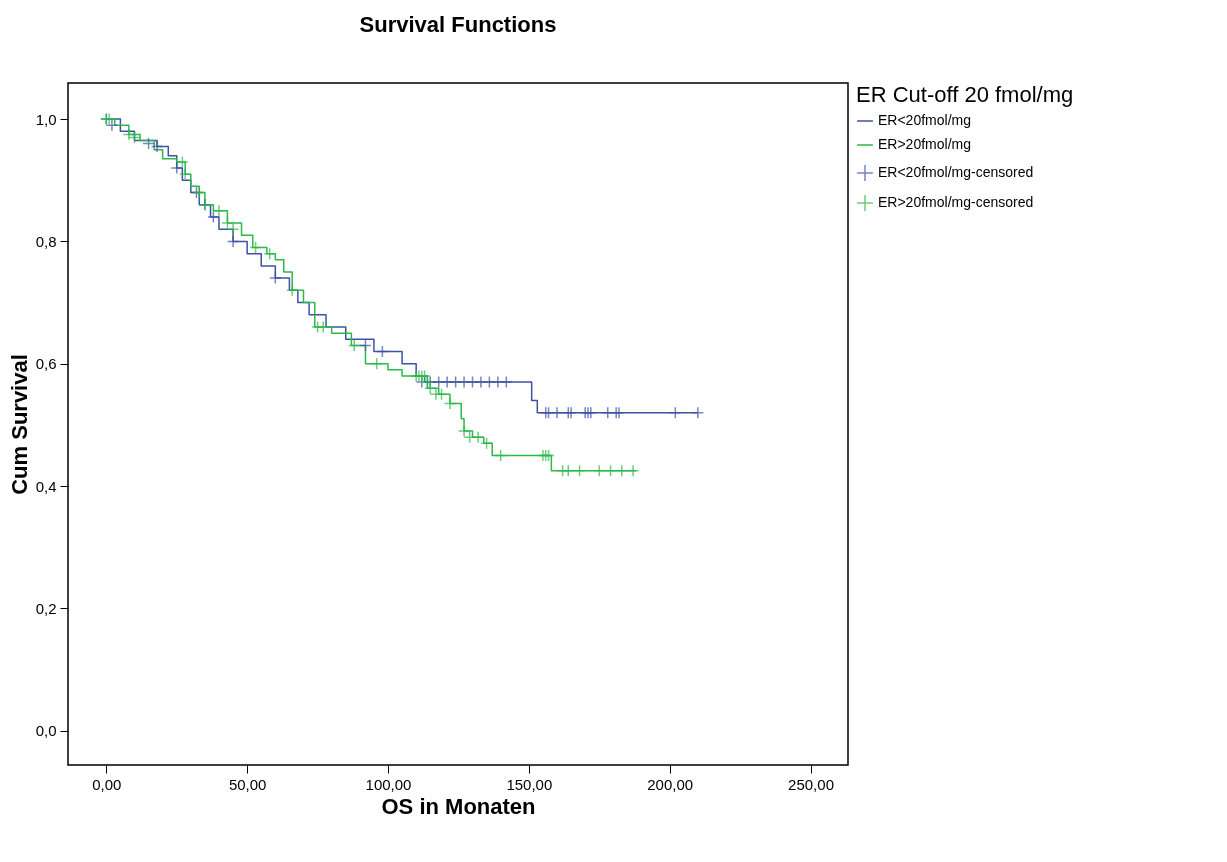 This screenshot has height=862, width=1227. I want to click on legend-label: ER<20fmol/mg-censored, so click(956, 172).